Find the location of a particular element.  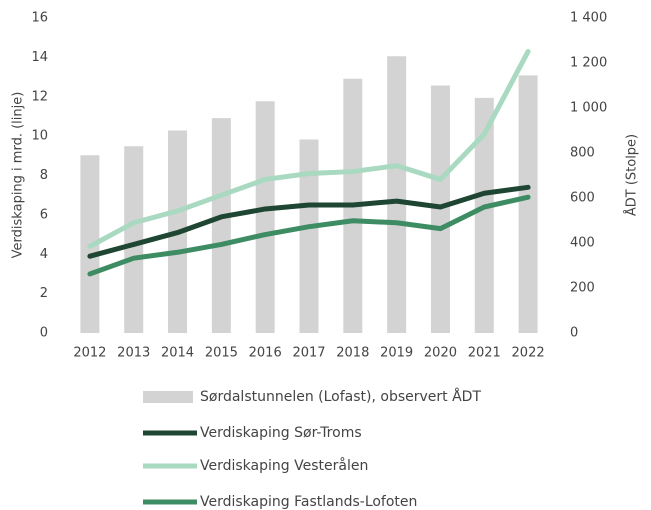

y2-tick-label: 1 200 is located at coordinates (588, 63).